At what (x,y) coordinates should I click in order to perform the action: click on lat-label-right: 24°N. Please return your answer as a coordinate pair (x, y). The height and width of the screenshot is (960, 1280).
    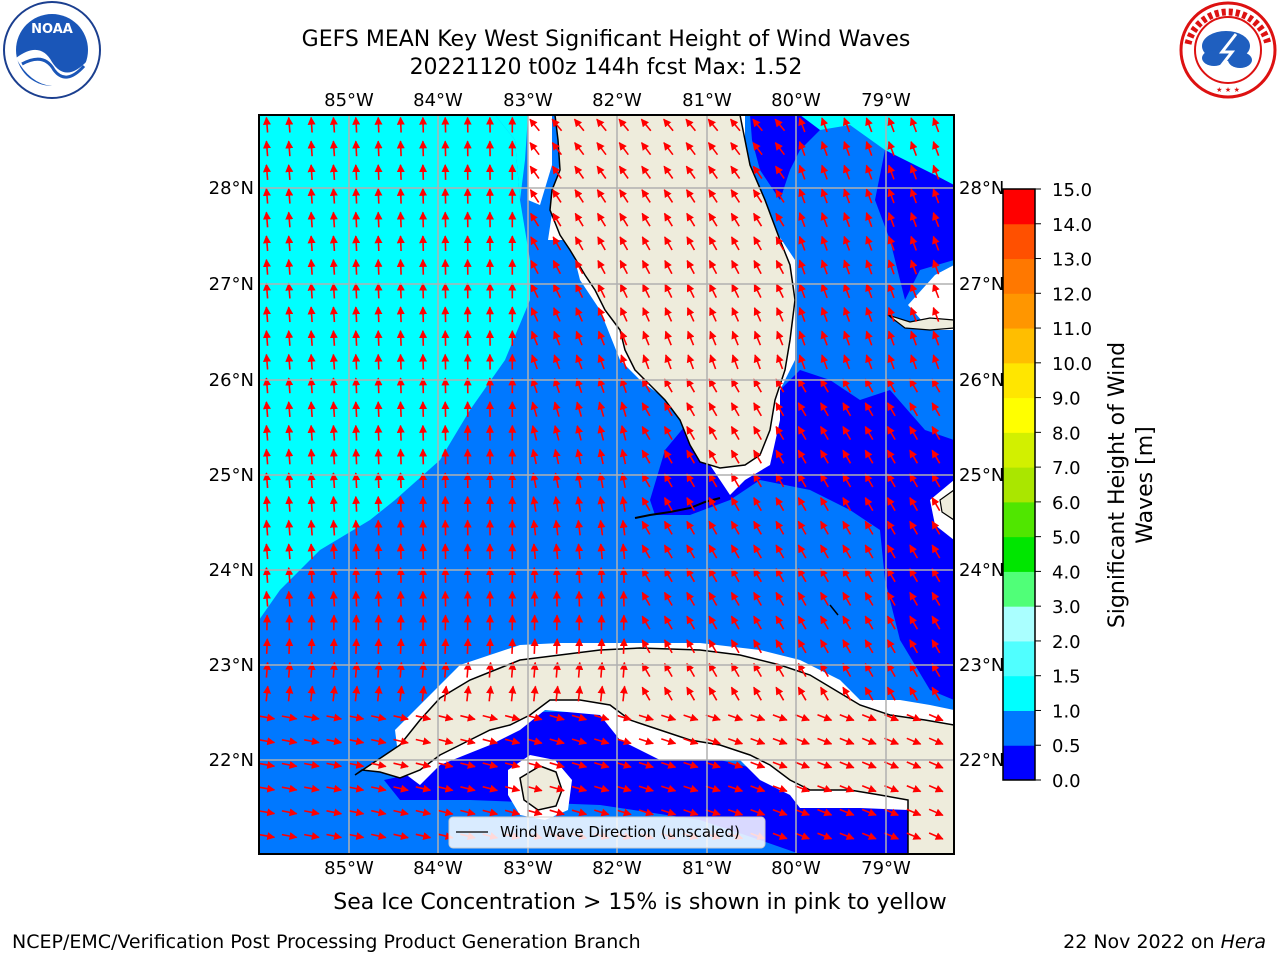
    Looking at the image, I should click on (981, 570).